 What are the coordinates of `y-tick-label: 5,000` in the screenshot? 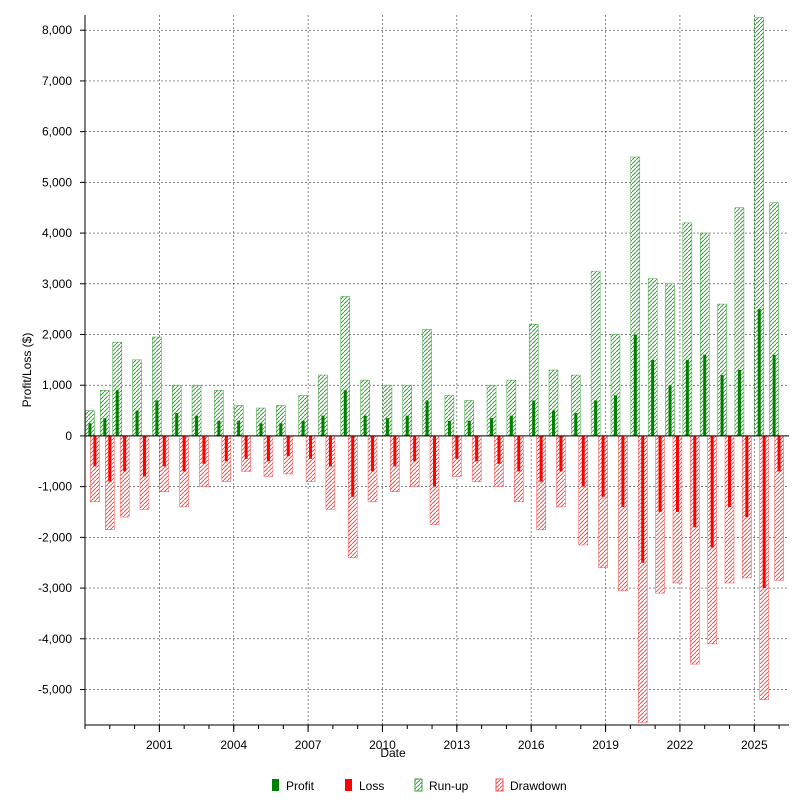 It's located at (57, 182).